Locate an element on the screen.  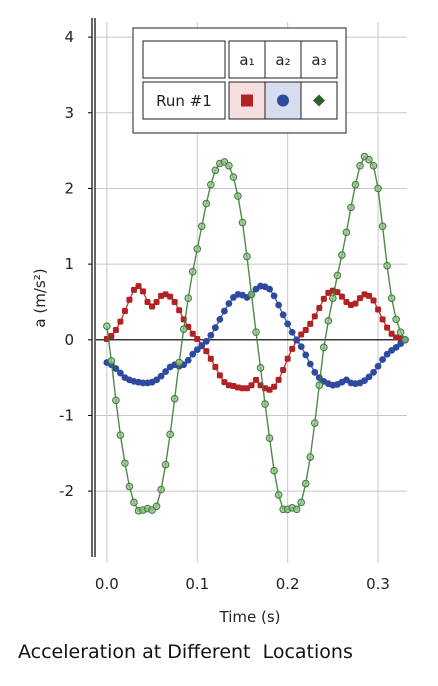
x-tick-label: 0.3 is located at coordinates (378, 584).